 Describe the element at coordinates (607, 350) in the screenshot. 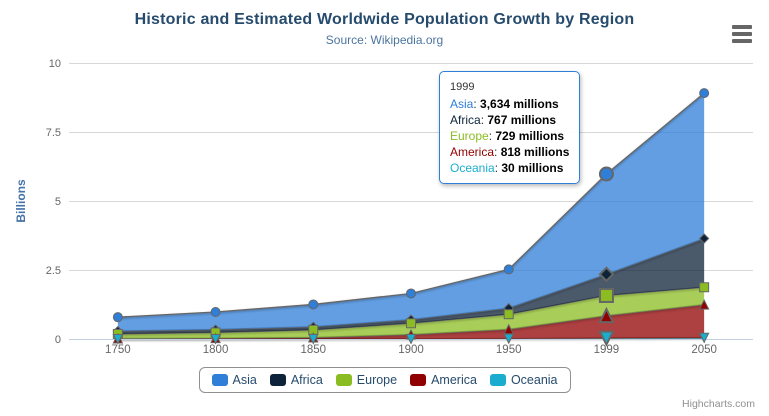

I see `x-axis-label: 1999` at that location.